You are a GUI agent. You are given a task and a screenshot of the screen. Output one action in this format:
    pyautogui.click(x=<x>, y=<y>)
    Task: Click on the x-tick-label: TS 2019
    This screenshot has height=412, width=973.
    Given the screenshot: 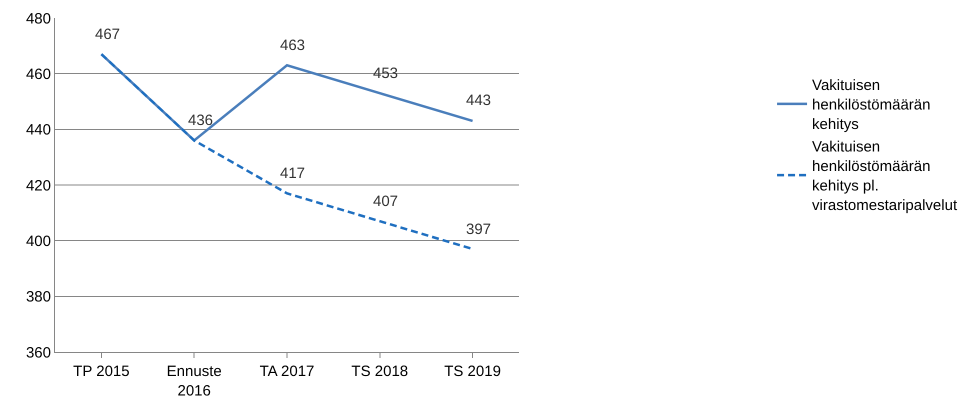 What is the action you would take?
    pyautogui.click(x=472, y=371)
    